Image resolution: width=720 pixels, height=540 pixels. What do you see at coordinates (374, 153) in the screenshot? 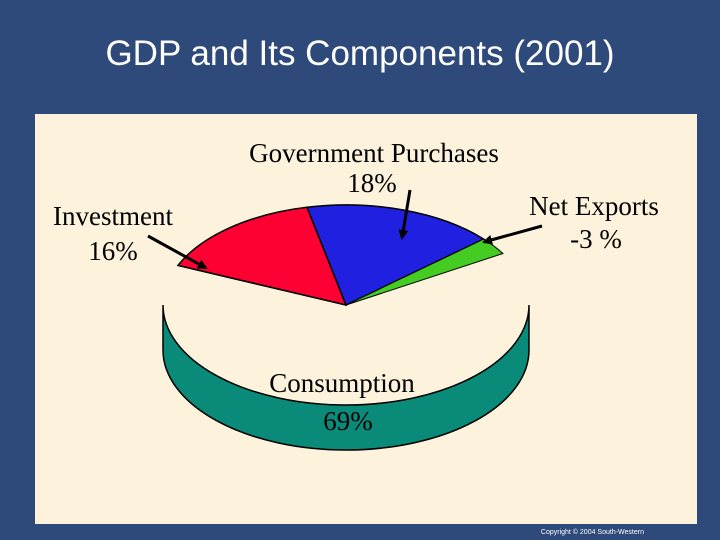
I see `label-government-purchases: Government Purchases` at bounding box center [374, 153].